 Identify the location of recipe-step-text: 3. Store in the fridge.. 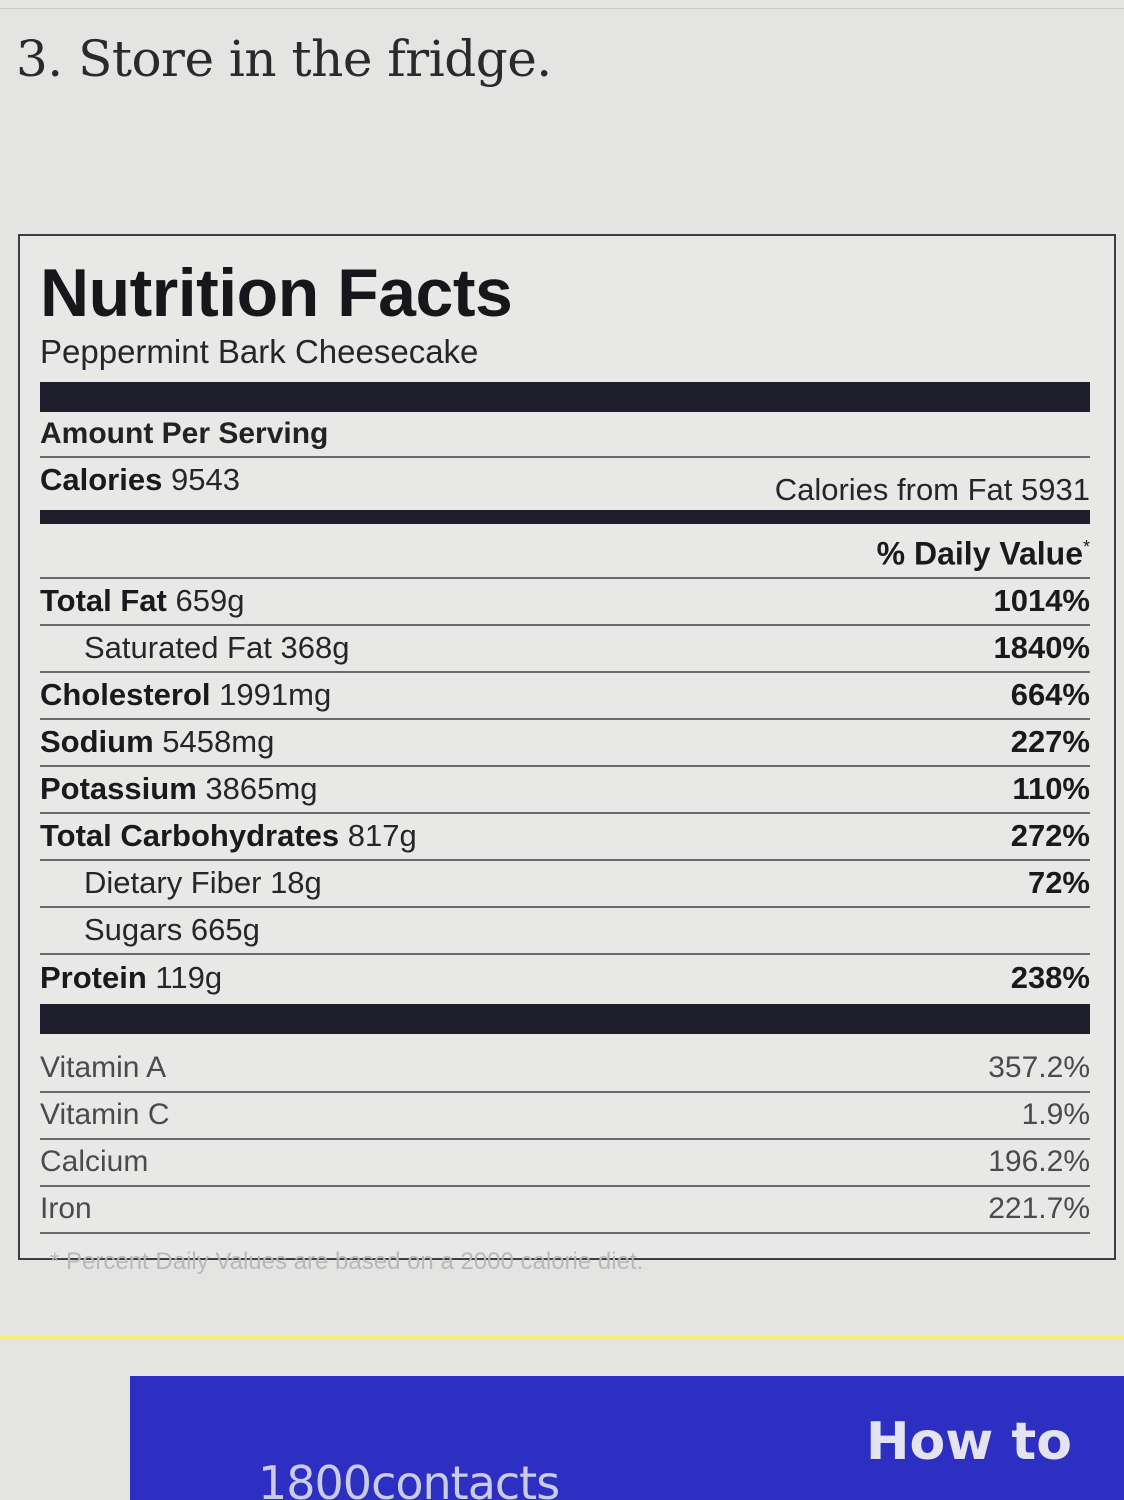
(284, 59).